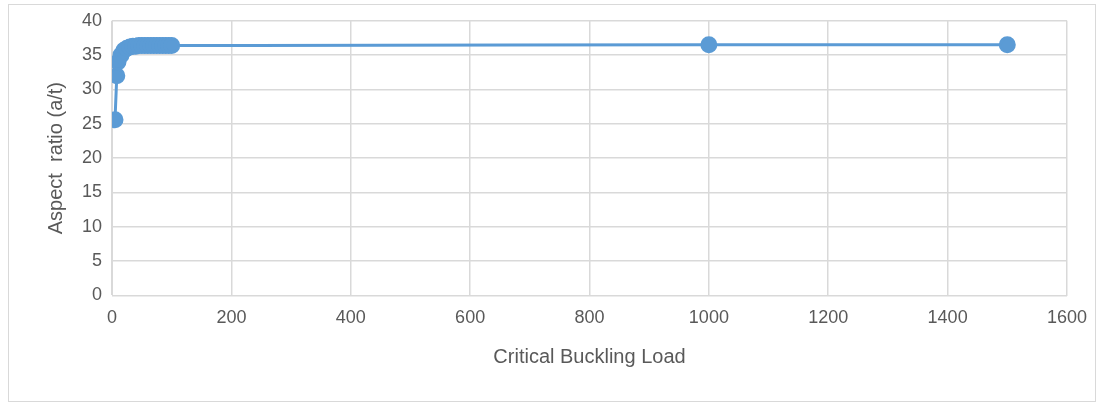 This screenshot has width=1099, height=403. Describe the element at coordinates (92, 191) in the screenshot. I see `y-tick-label: 15` at that location.